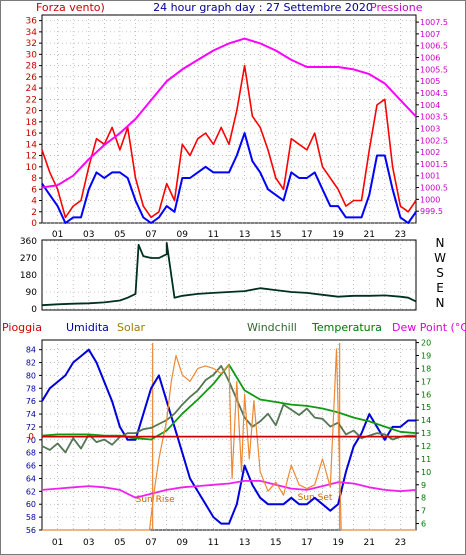  Describe the element at coordinates (32, 145) in the screenshot. I see `wind-speed-tick-label: 14` at that location.